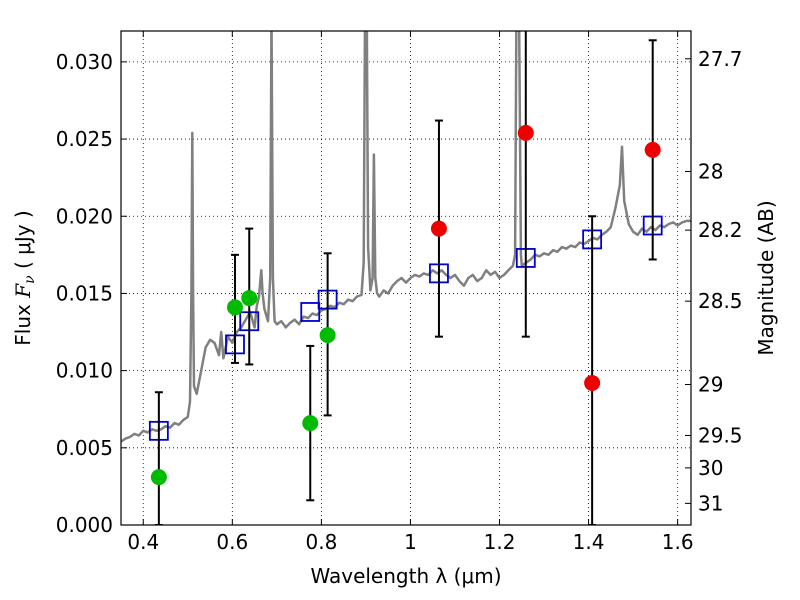  Describe the element at coordinates (710, 503) in the screenshot. I see `y2-tick-label: 31` at that location.